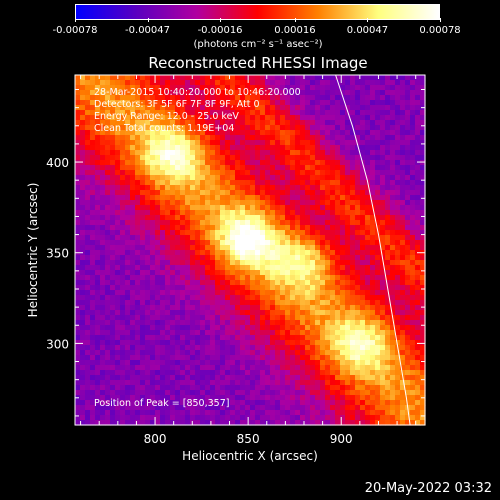  Describe the element at coordinates (295, 20) in the screenshot. I see `colorbar-tick-mark` at that location.